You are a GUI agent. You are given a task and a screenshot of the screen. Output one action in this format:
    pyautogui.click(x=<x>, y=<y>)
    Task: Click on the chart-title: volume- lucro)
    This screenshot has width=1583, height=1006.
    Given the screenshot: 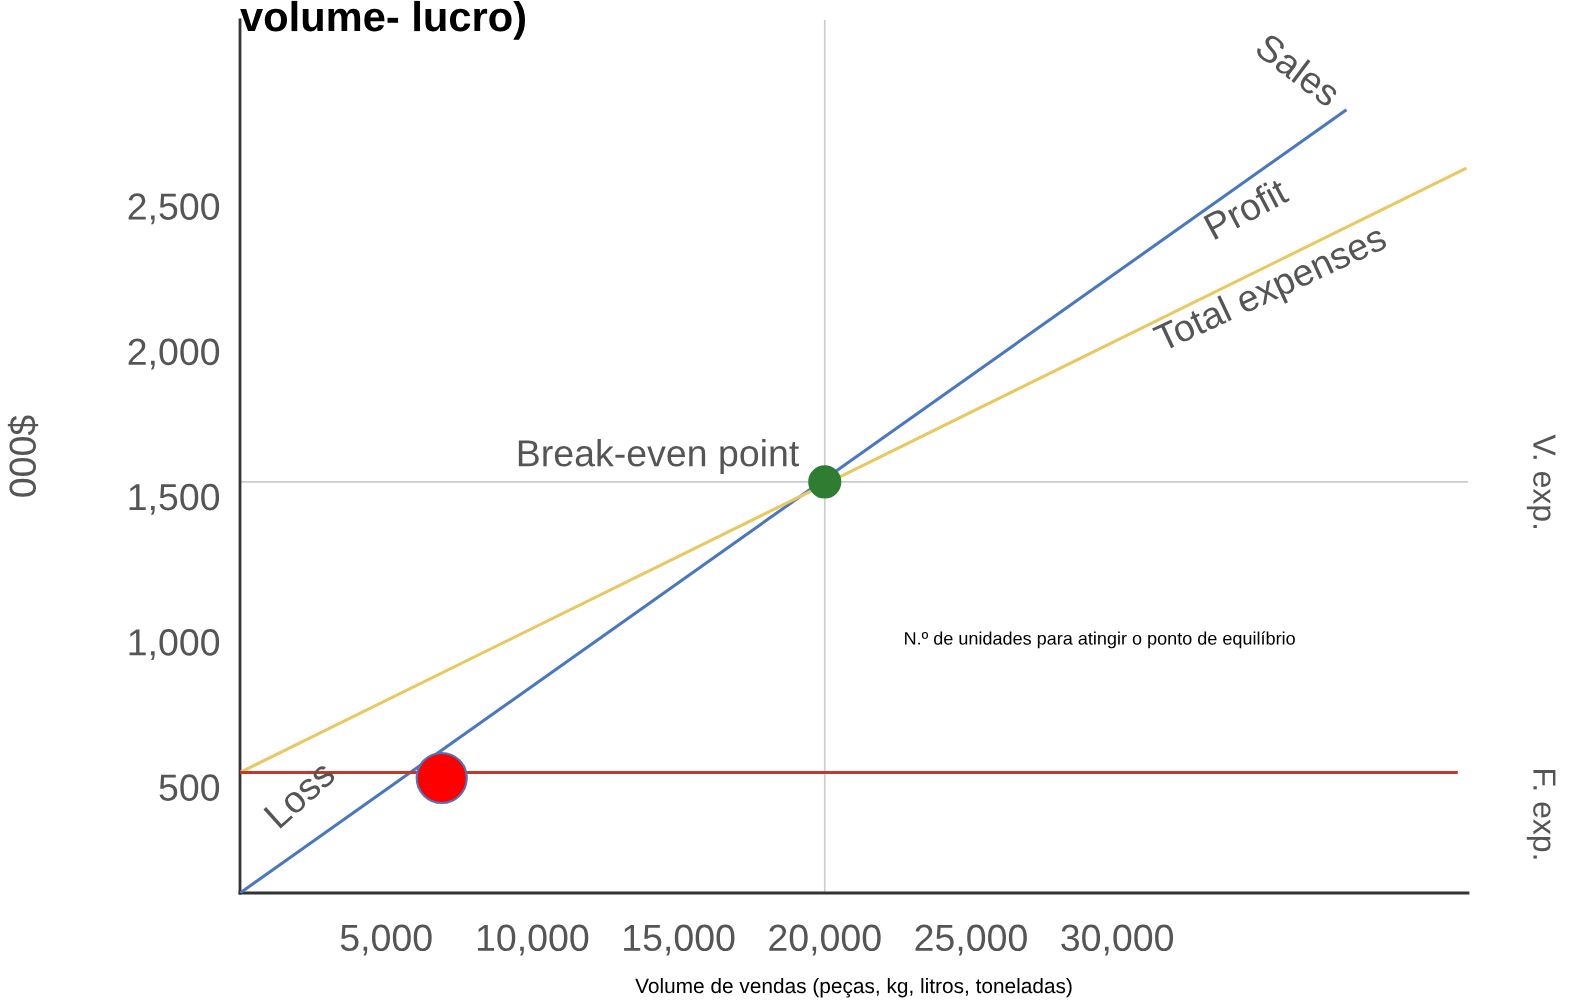 What is the action you would take?
    pyautogui.click(x=382, y=20)
    